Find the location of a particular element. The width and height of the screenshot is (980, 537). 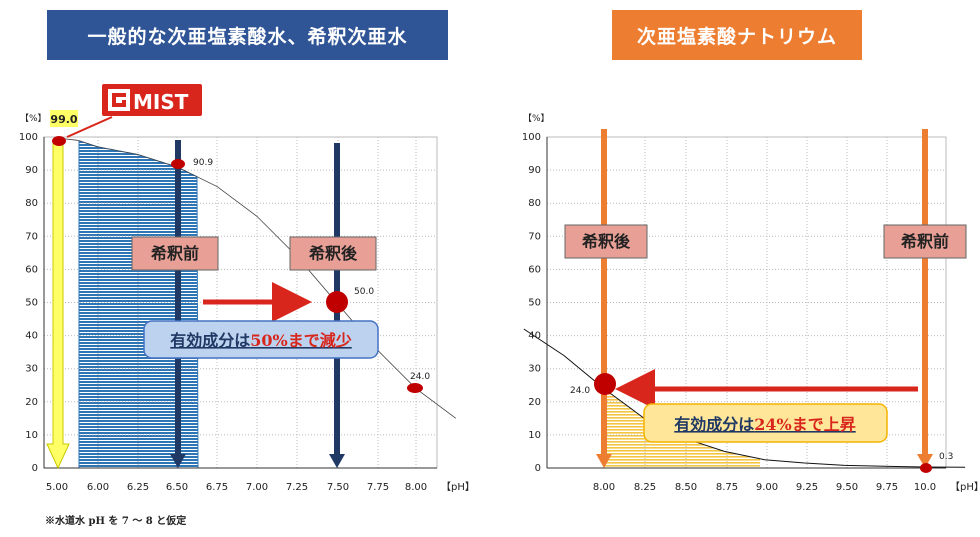

x-tick-label: 7.25 is located at coordinates (297, 487).